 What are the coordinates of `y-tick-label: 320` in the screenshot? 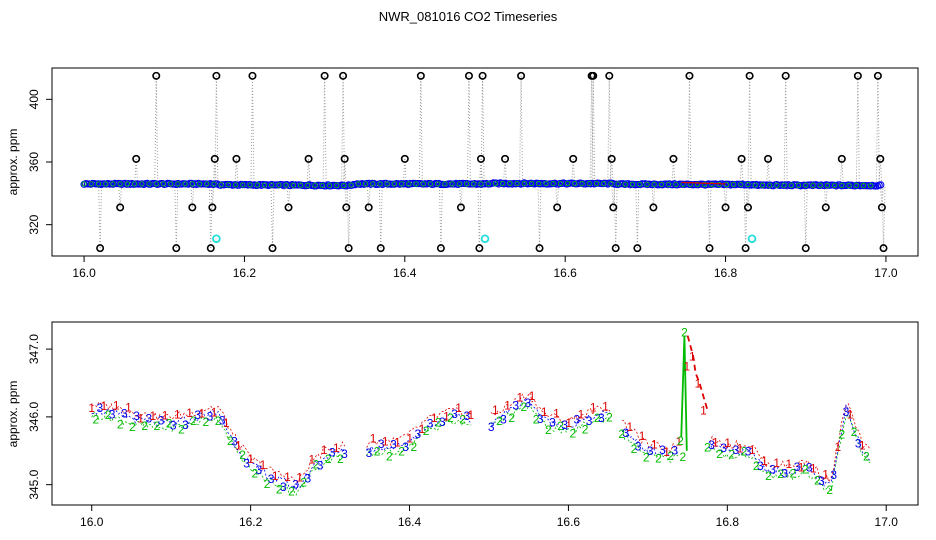 It's located at (34, 224).